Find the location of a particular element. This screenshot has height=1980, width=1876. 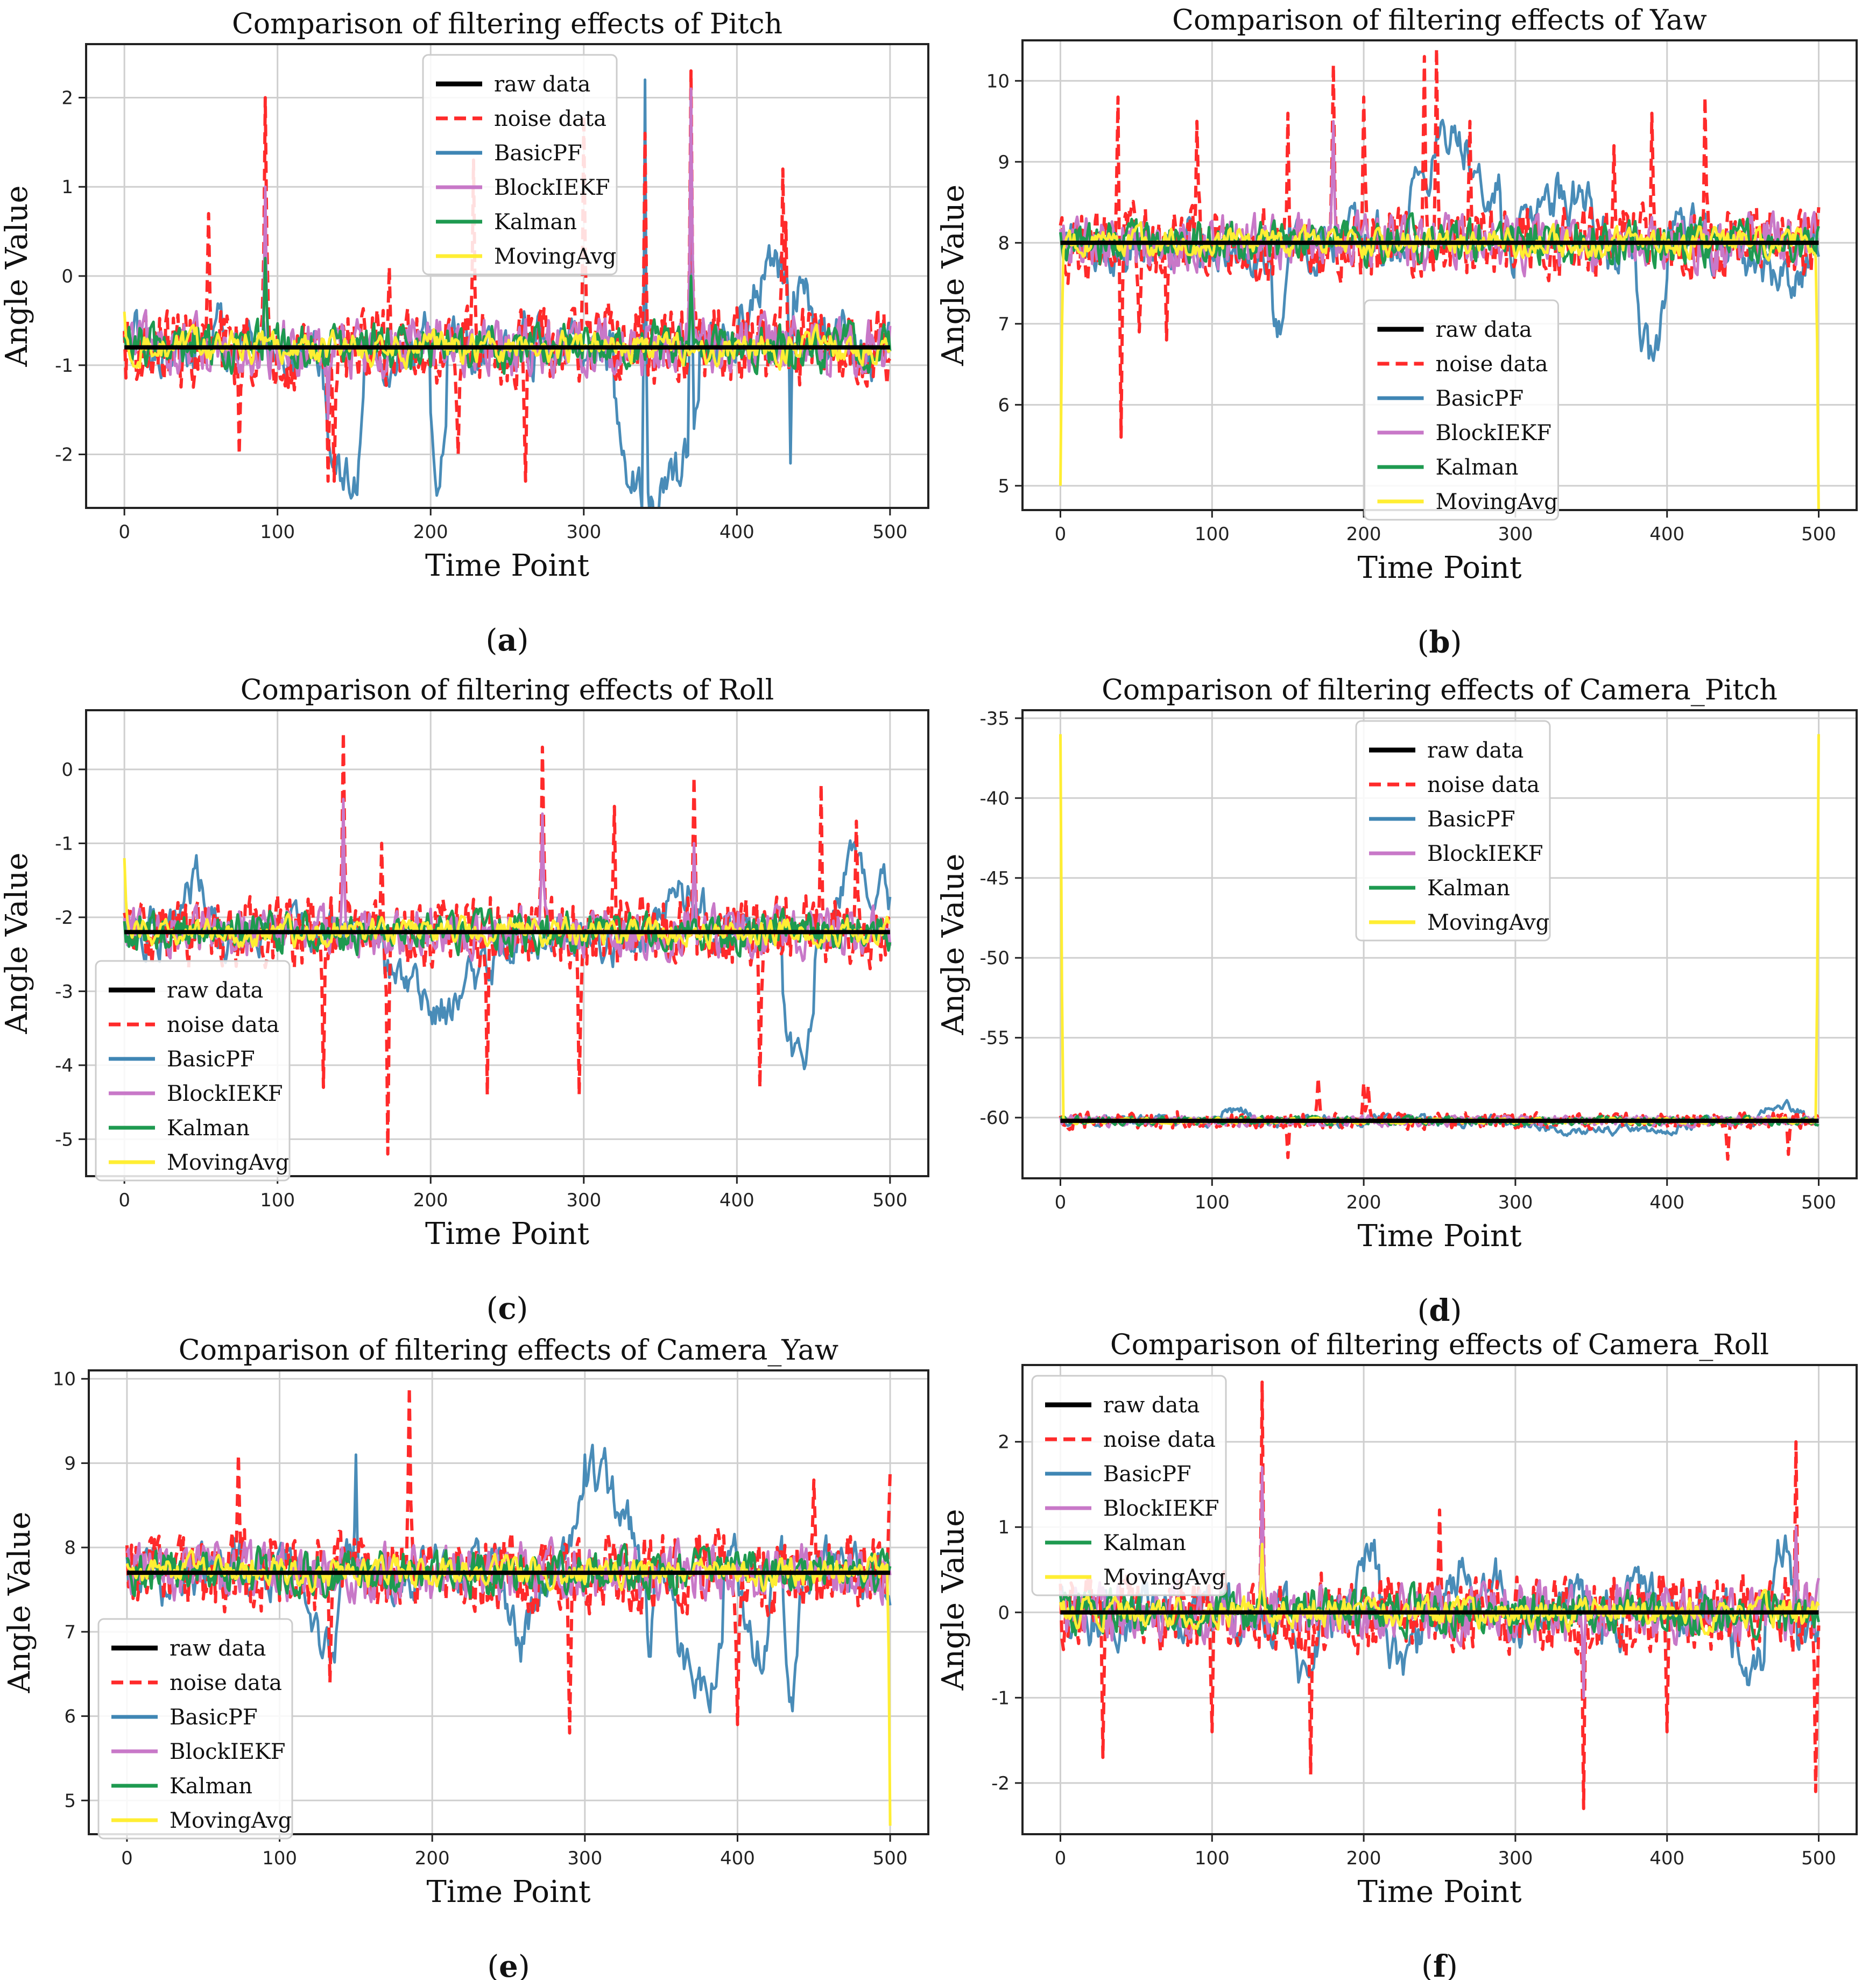

chart-title: Comparison of filtering effects of Yaw is located at coordinates (1439, 20).